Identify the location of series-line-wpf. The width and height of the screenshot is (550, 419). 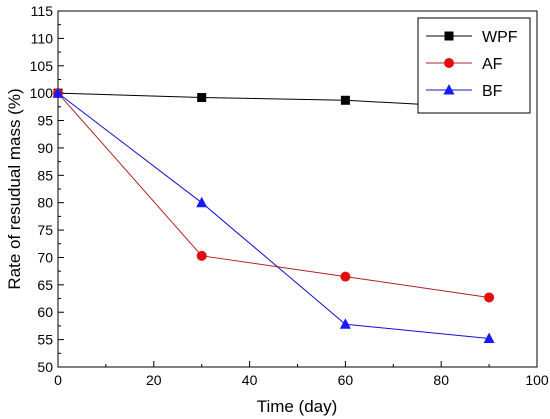
(273, 100).